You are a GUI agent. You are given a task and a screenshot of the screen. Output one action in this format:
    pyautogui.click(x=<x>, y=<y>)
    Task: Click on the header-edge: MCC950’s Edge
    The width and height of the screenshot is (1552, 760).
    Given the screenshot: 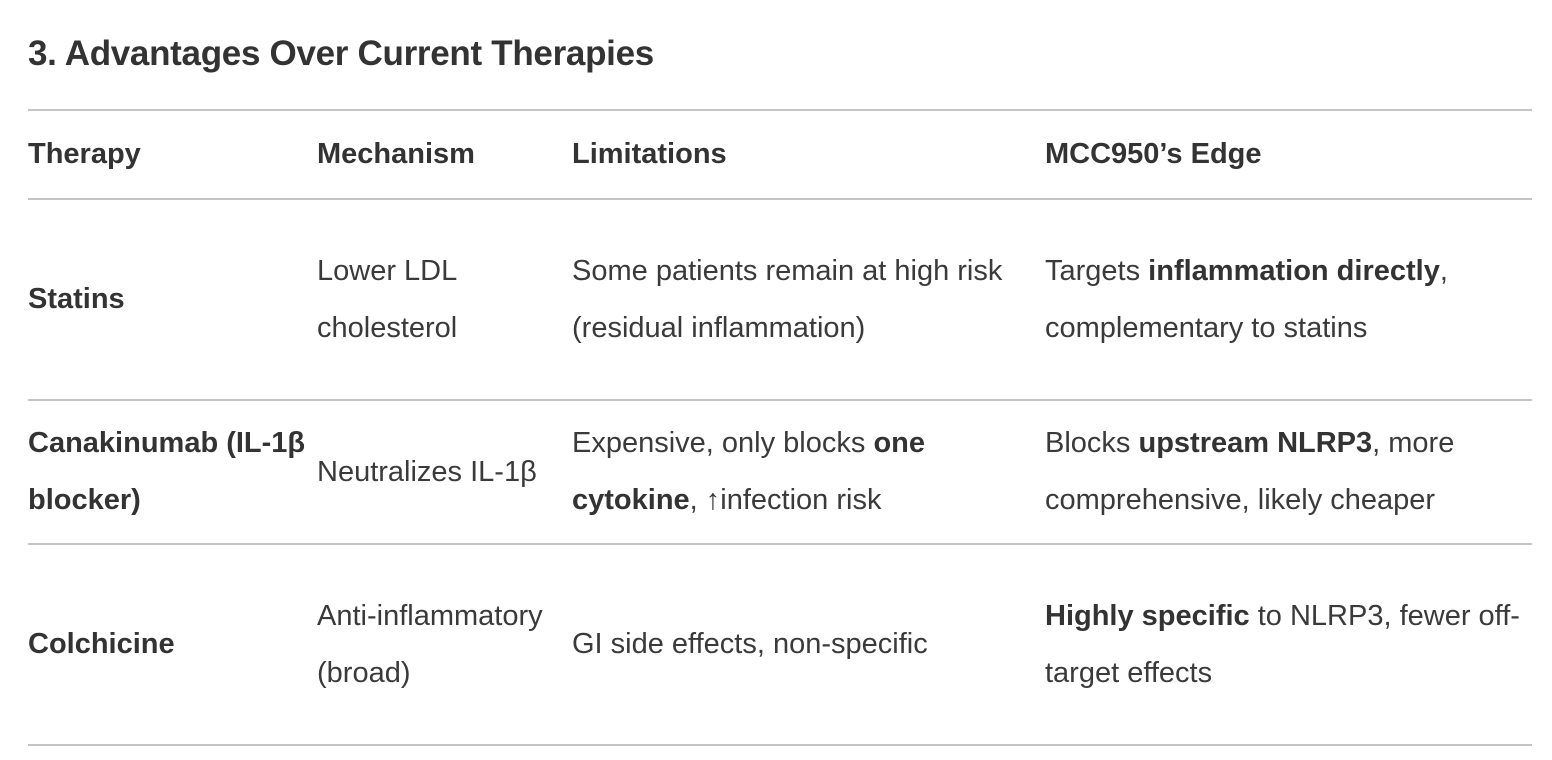 What is the action you would take?
    pyautogui.click(x=1288, y=154)
    